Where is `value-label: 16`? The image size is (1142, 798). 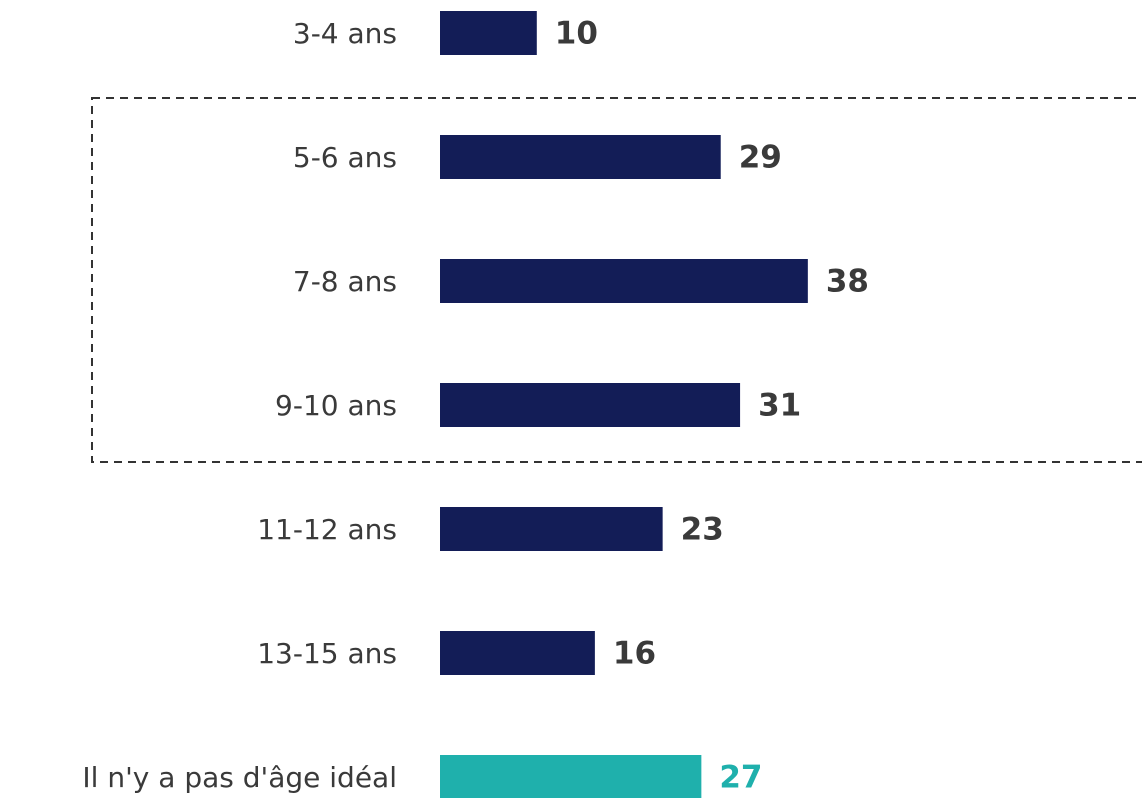 value-label: 16 is located at coordinates (634, 654).